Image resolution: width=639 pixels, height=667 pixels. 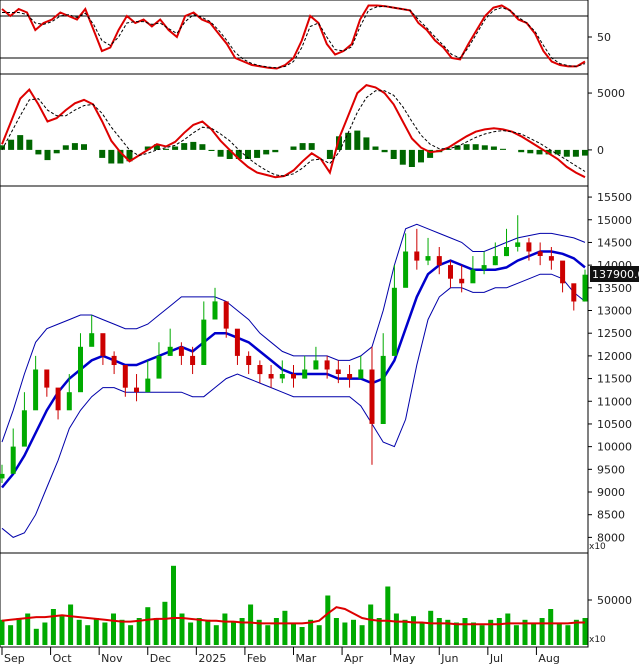 I want to click on x-axis-month-label: Jun, so click(x=449, y=658).